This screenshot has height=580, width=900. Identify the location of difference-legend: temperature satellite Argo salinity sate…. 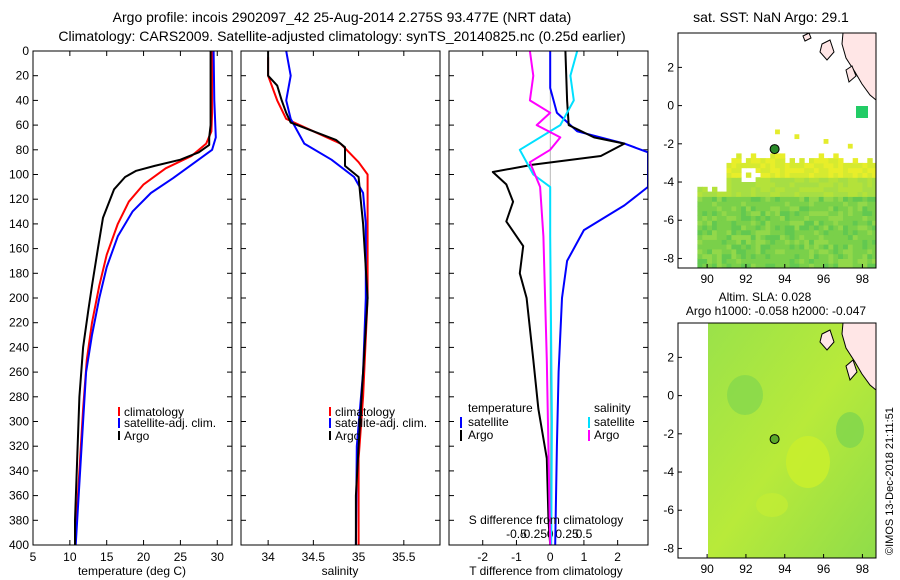
(547, 421).